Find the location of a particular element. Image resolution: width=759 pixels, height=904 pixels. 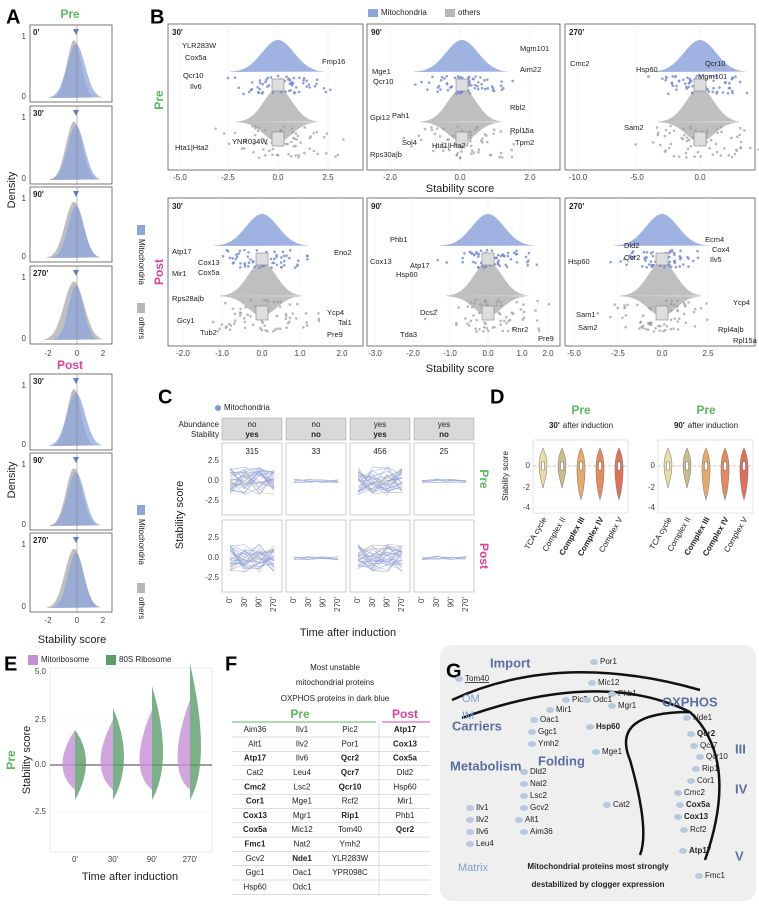

table-cell: Rcf2 is located at coordinates (350, 801).